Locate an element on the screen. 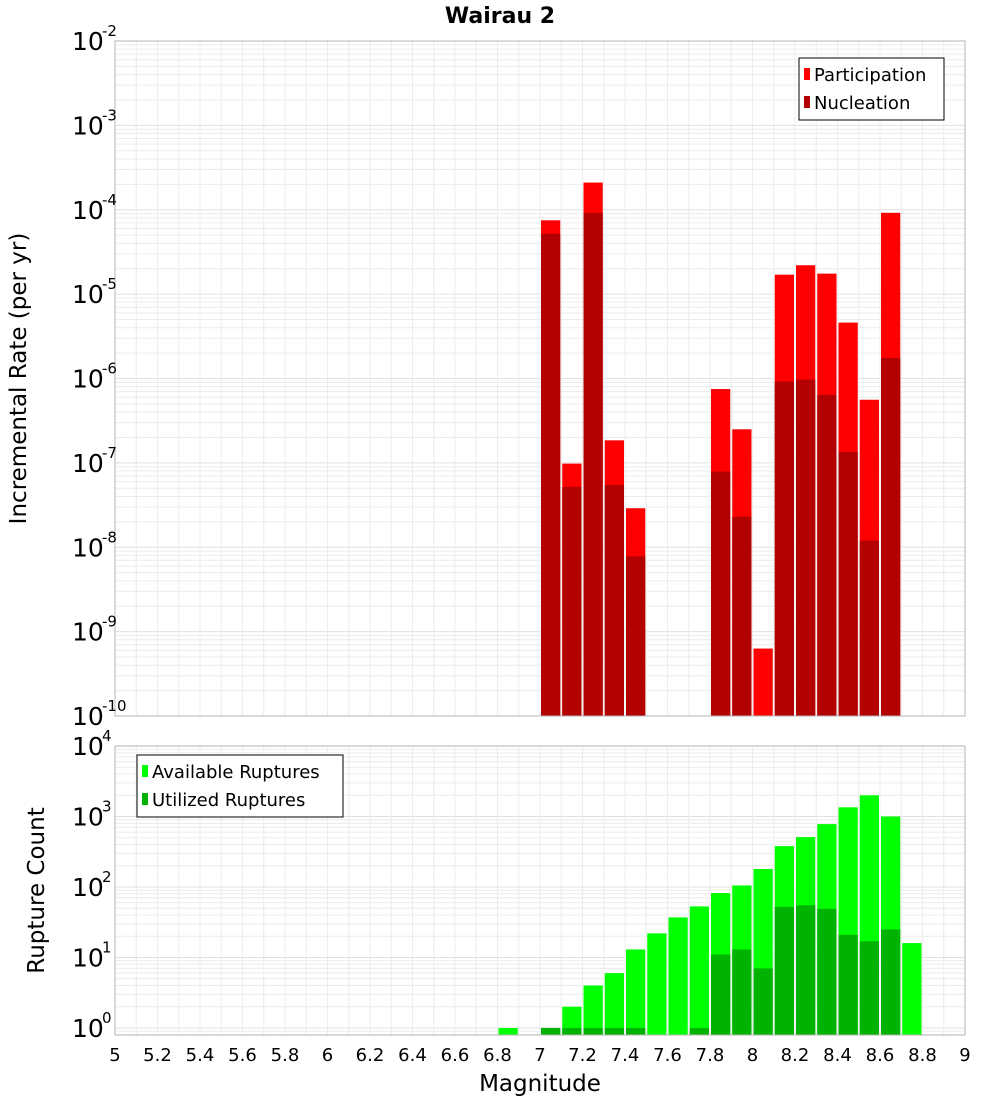 Image resolution: width=1000 pixels, height=1100 pixels. y-tick-exponent: -6 is located at coordinates (109, 369).